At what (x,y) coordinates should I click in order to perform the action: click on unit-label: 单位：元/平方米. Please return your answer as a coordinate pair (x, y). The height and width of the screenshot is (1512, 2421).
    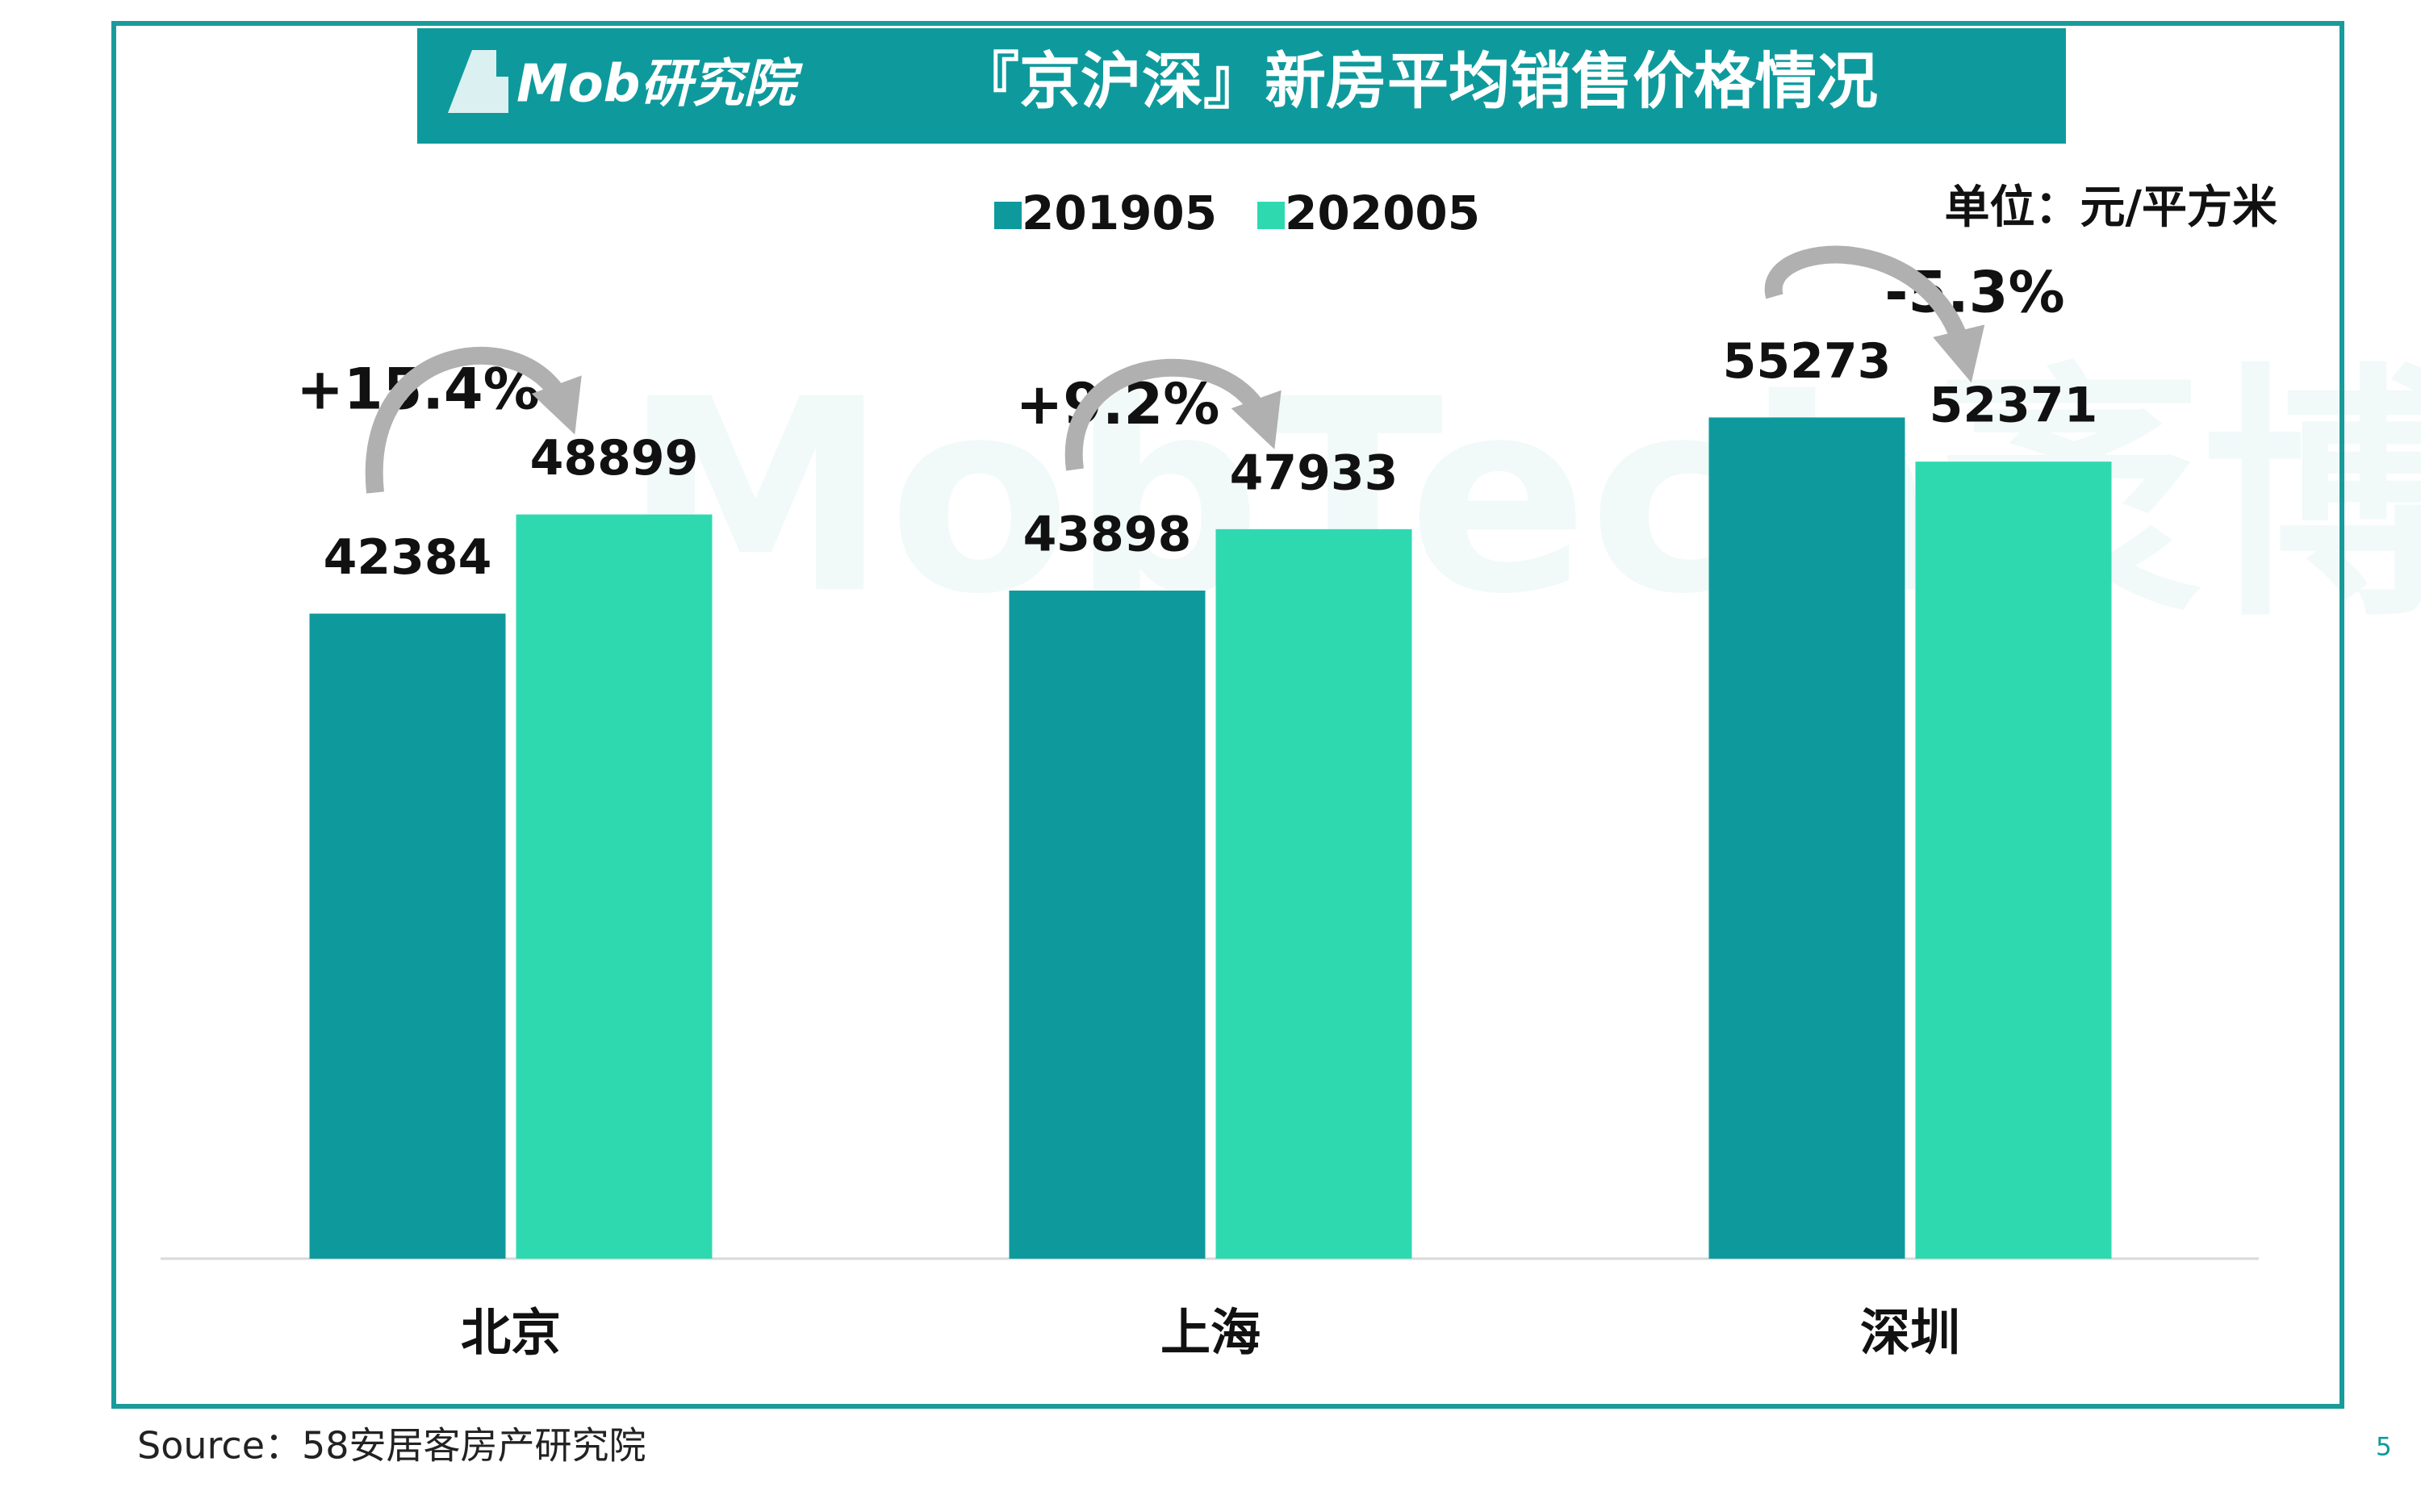
    Looking at the image, I should click on (2111, 208).